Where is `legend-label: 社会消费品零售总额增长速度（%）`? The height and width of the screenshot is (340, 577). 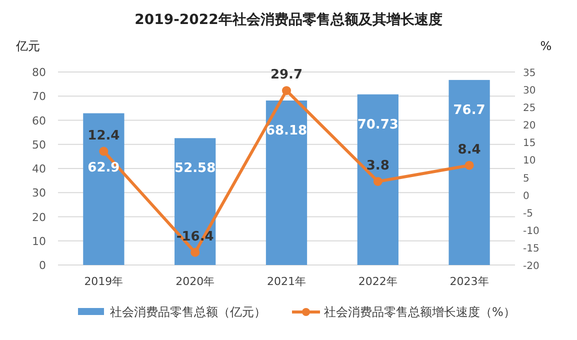
legend-label: 社会消费品零售总额增长速度（%） is located at coordinates (420, 312).